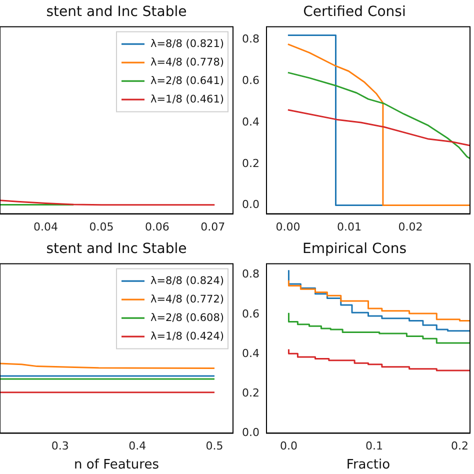 The width and height of the screenshot is (474, 474). Describe the element at coordinates (374, 446) in the screenshot. I see `x-tick-label: 0.1` at that location.